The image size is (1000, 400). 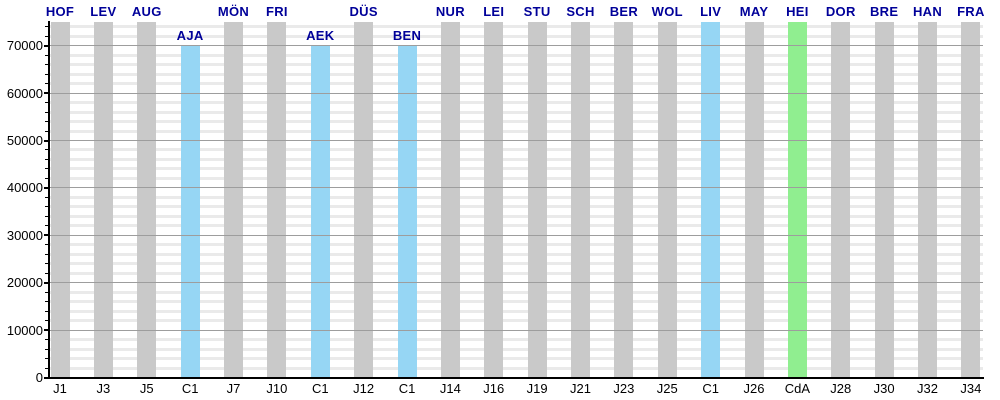 I want to click on matchday-label: J28, so click(x=841, y=388).